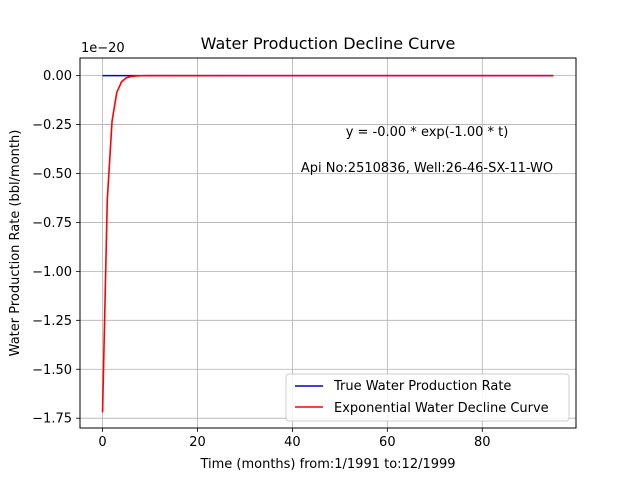 The image size is (640, 480). Describe the element at coordinates (52, 370) in the screenshot. I see `y-tick-label: −1.50` at that location.